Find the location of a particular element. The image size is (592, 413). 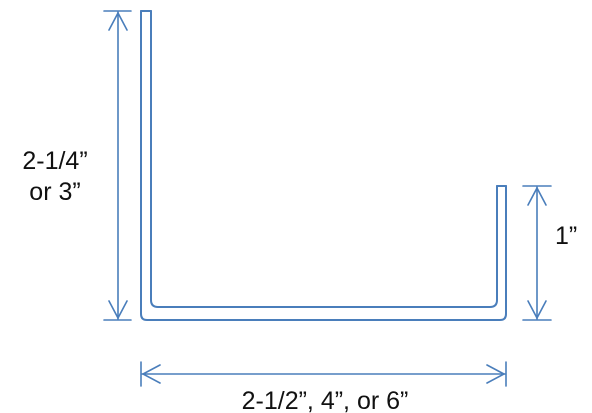

width-dim-arrow-right is located at coordinates (496, 374).